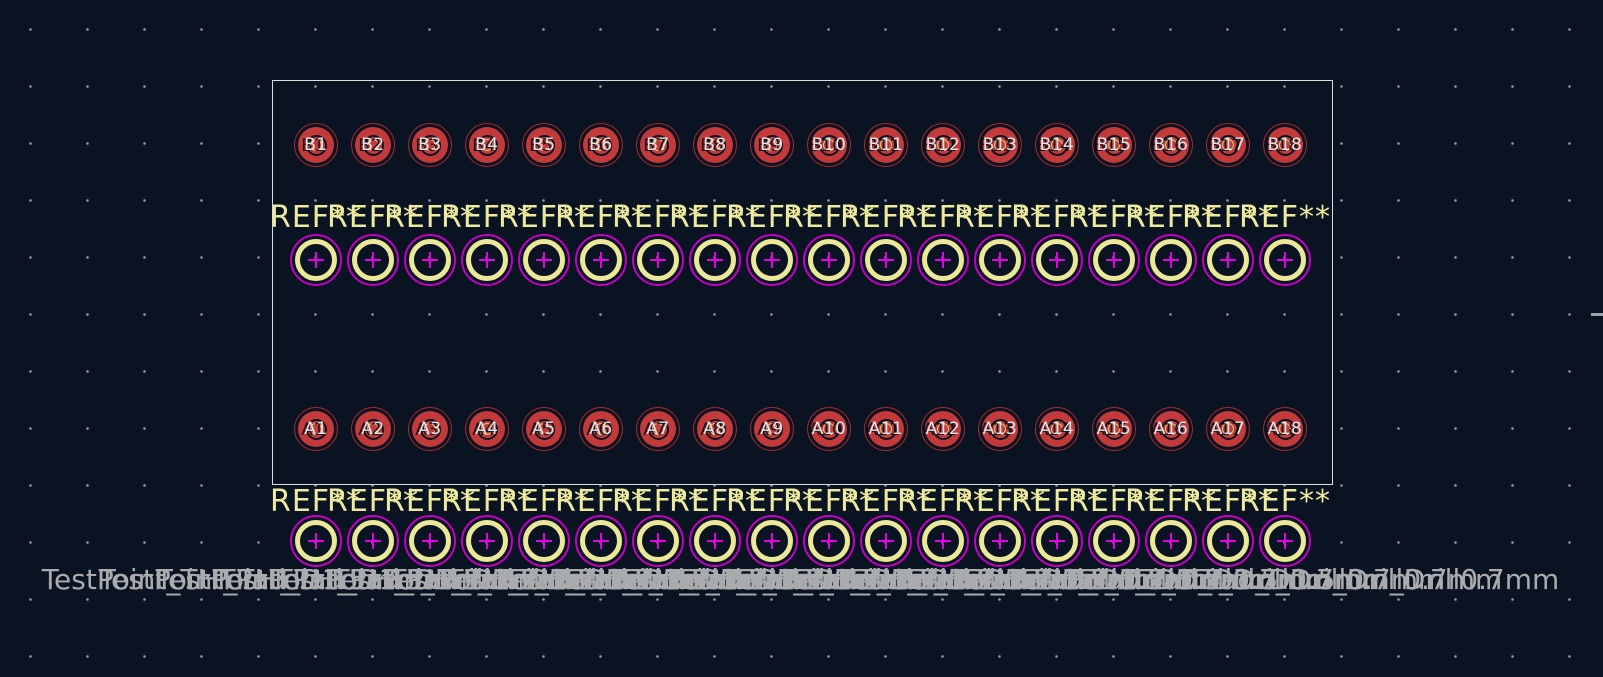 This screenshot has width=1603, height=677. What do you see at coordinates (430, 429) in the screenshot?
I see `pad-A3: A3` at bounding box center [430, 429].